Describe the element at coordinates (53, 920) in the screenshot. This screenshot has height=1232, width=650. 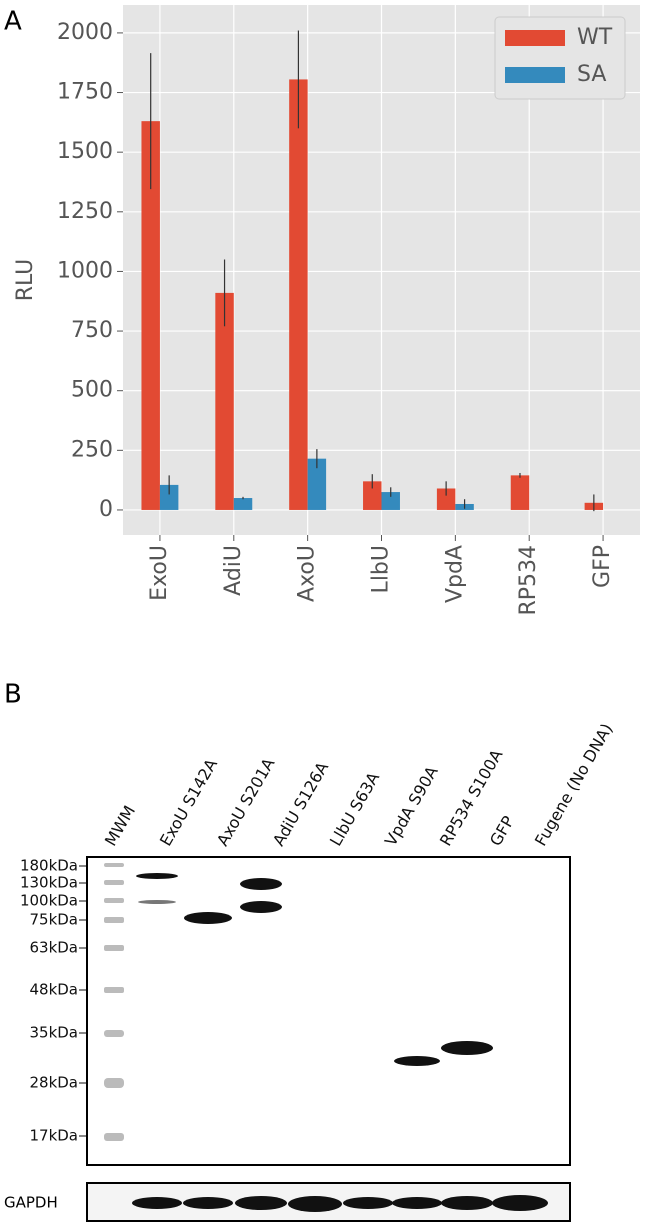
I see `marker-label: 75kDa` at that location.